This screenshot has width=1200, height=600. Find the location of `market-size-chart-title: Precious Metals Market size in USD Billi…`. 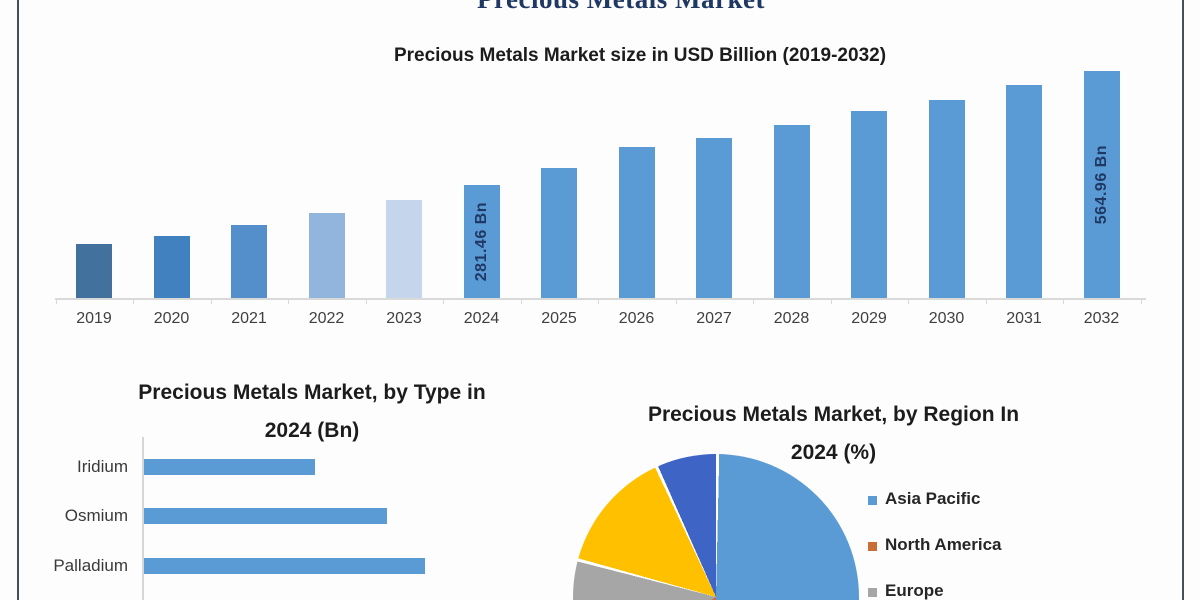

market-size-chart-title: Precious Metals Market size in USD Billi… is located at coordinates (640, 55).